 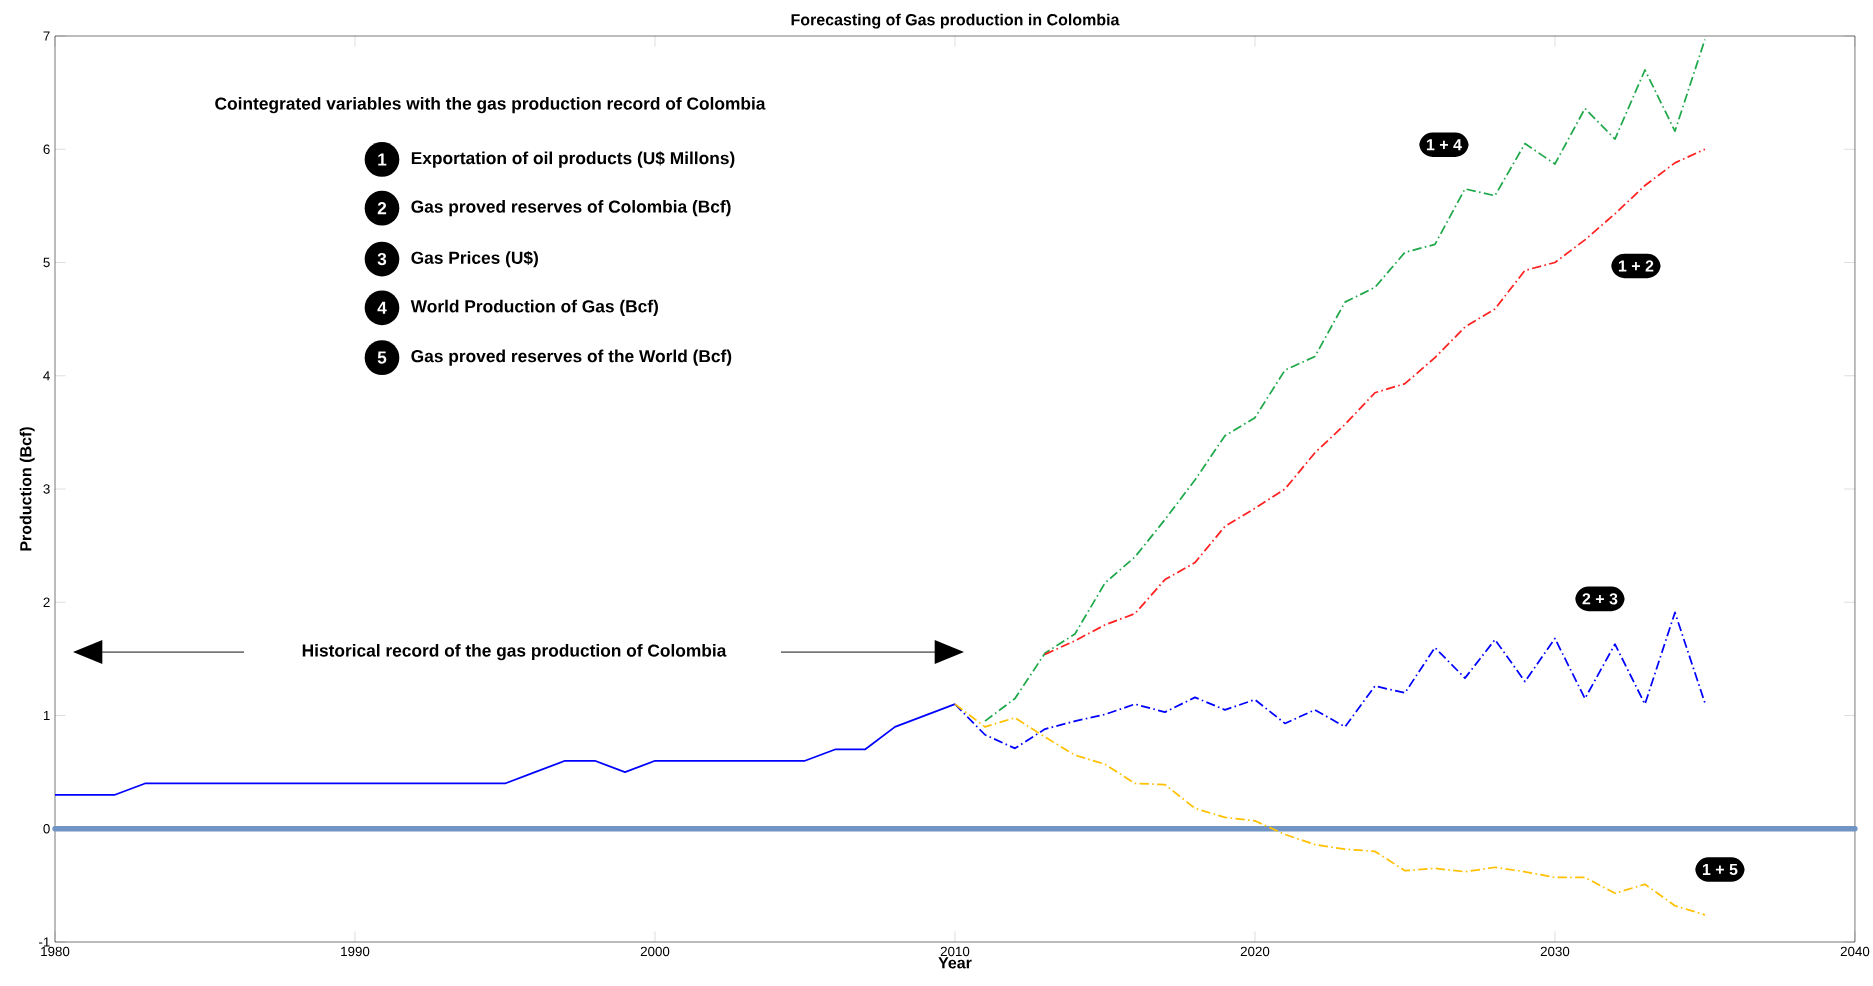 What do you see at coordinates (534, 307) in the screenshot?
I see `annotation: World Production of Gas (Bcf)` at bounding box center [534, 307].